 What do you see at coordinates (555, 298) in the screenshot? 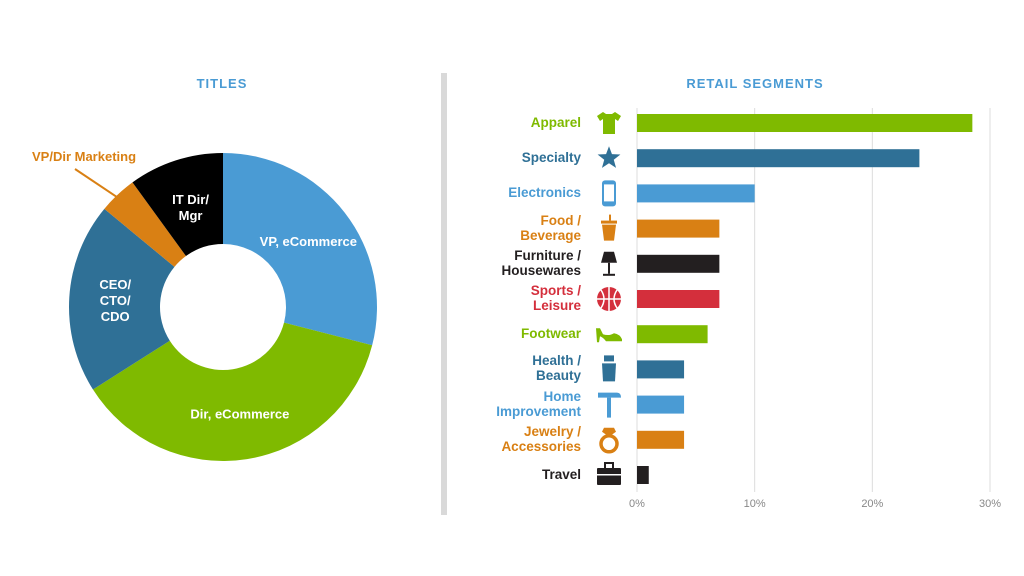
I see `bar-label: Sports / Leisure` at bounding box center [555, 298].